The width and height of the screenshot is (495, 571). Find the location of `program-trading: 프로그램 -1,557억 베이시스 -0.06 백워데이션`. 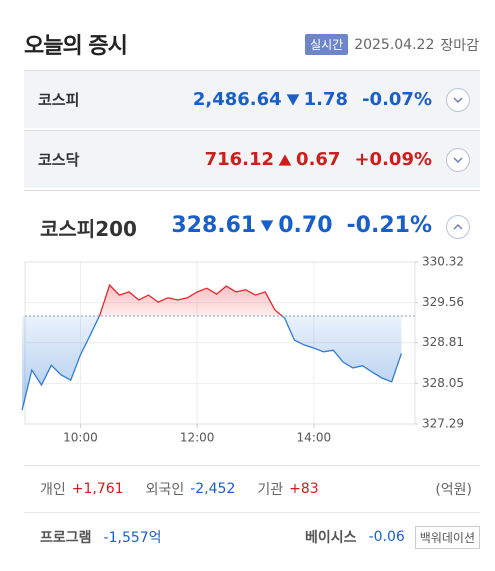

program-trading: 프로그램 -1,557억 베이시스 -0.06 백워데이션 is located at coordinates (252, 537).